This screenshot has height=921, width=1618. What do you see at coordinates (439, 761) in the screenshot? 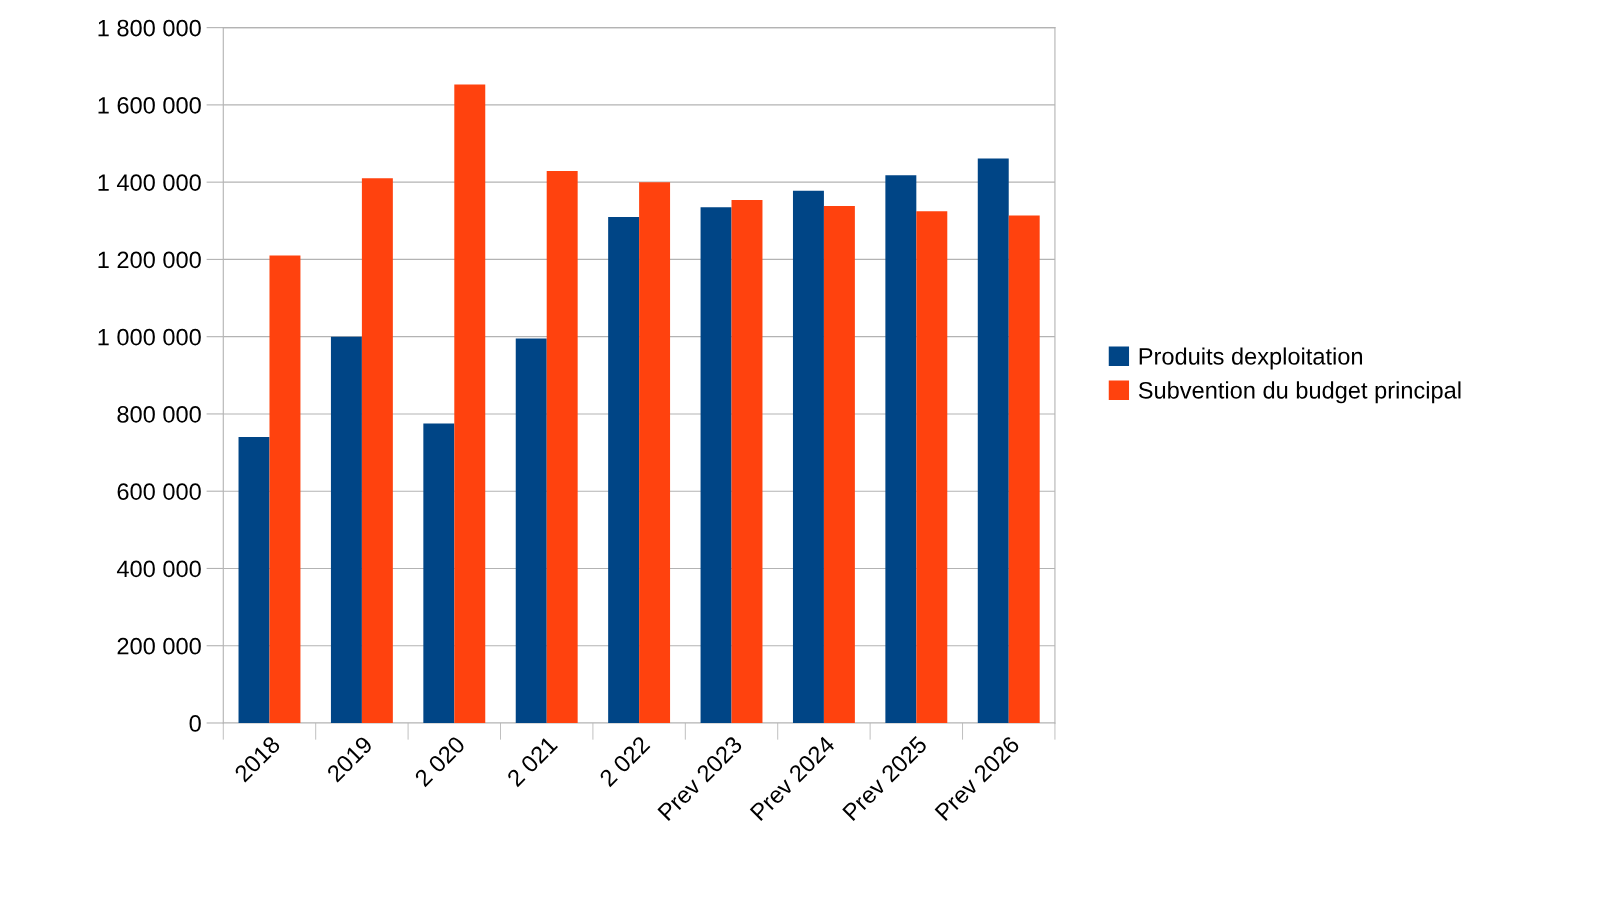
I see `x-tick-label: 2 020` at bounding box center [439, 761].